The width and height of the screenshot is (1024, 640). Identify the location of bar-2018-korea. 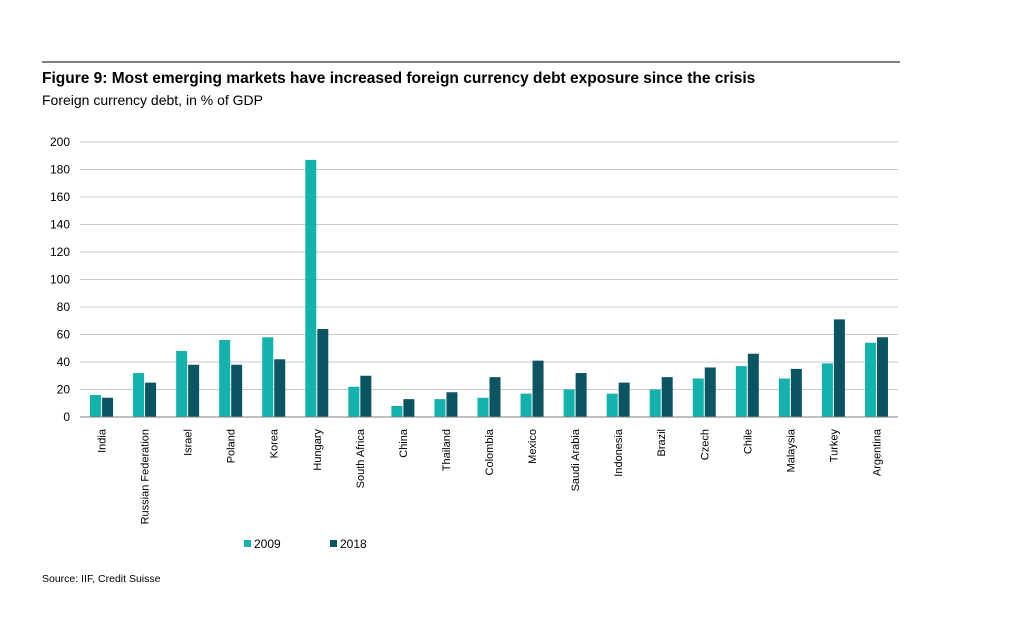
(280, 388).